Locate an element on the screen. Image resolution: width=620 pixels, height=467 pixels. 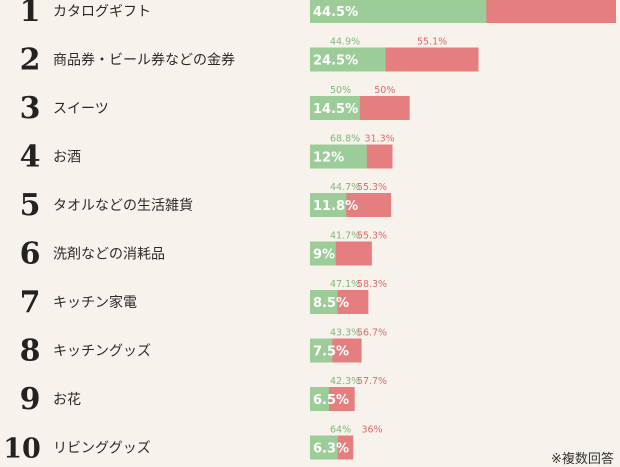
green-share-label: 43.3% is located at coordinates (345, 333).